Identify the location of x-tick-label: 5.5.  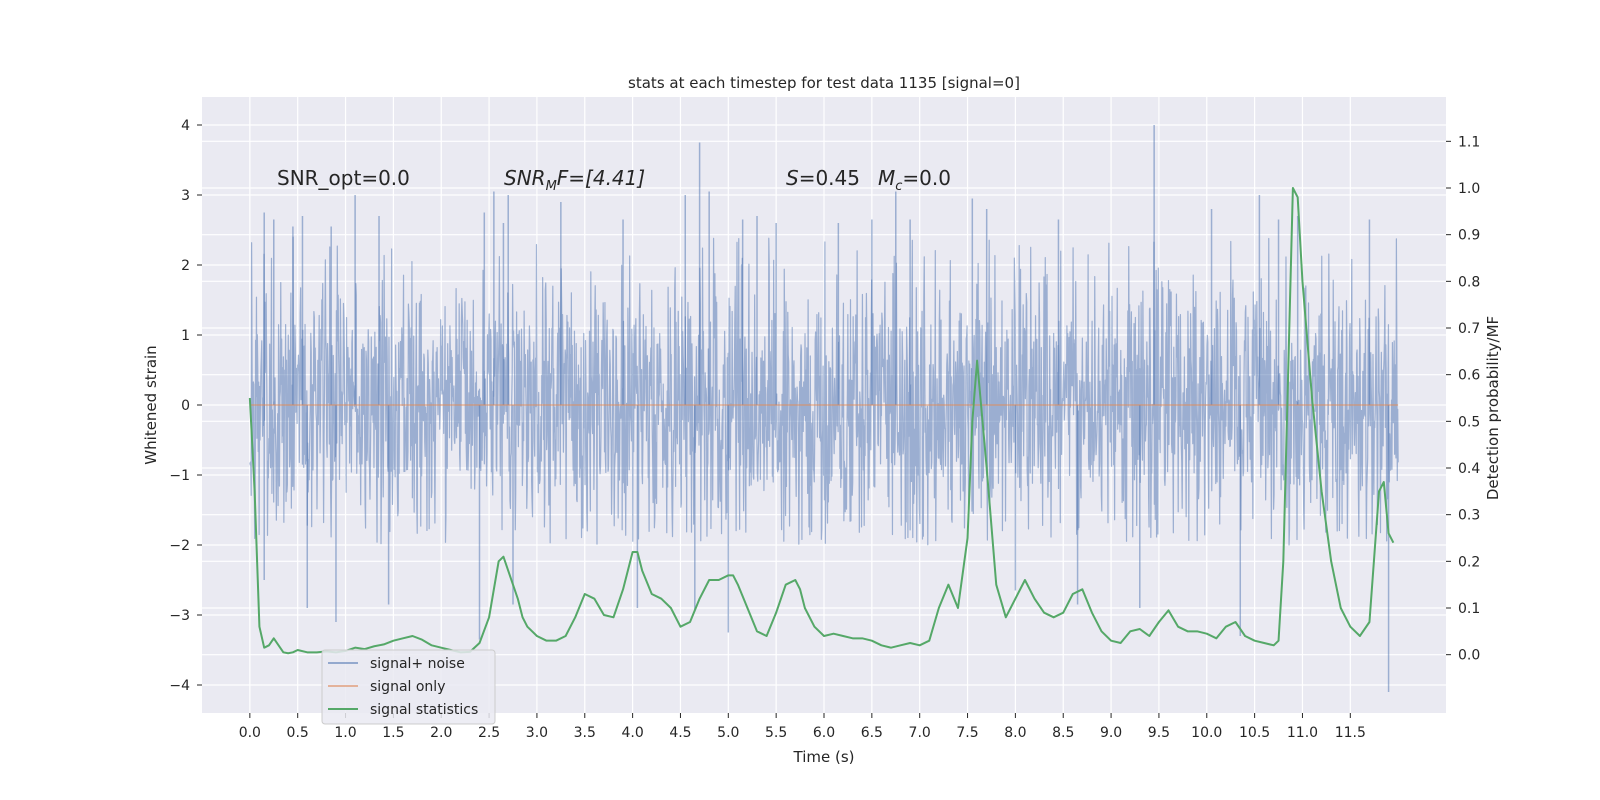
(776, 733).